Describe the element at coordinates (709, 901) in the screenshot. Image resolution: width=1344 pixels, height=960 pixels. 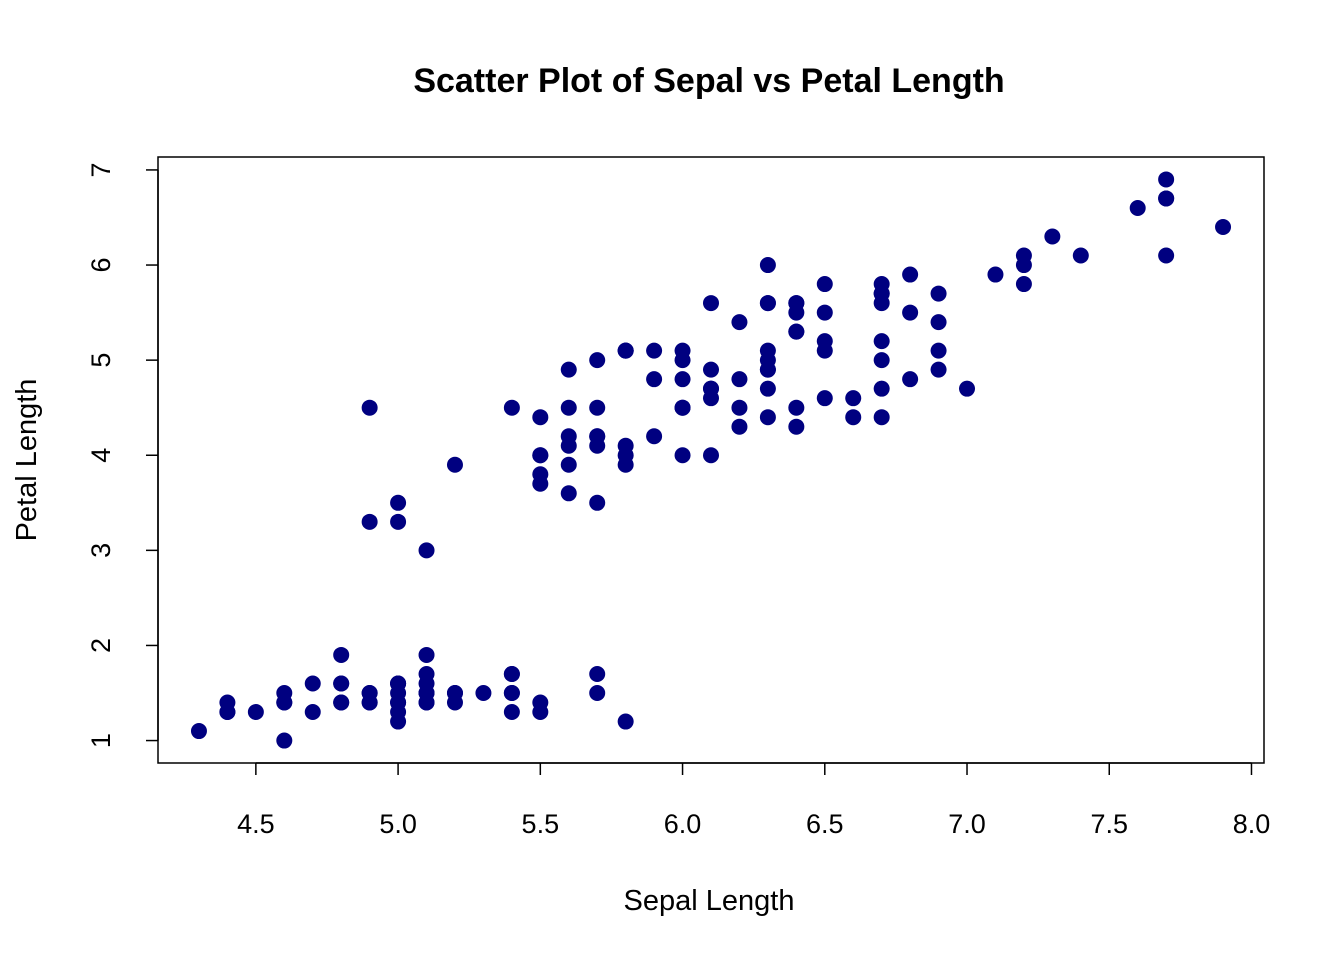
I see `x-axis-label: Sepal Length` at that location.